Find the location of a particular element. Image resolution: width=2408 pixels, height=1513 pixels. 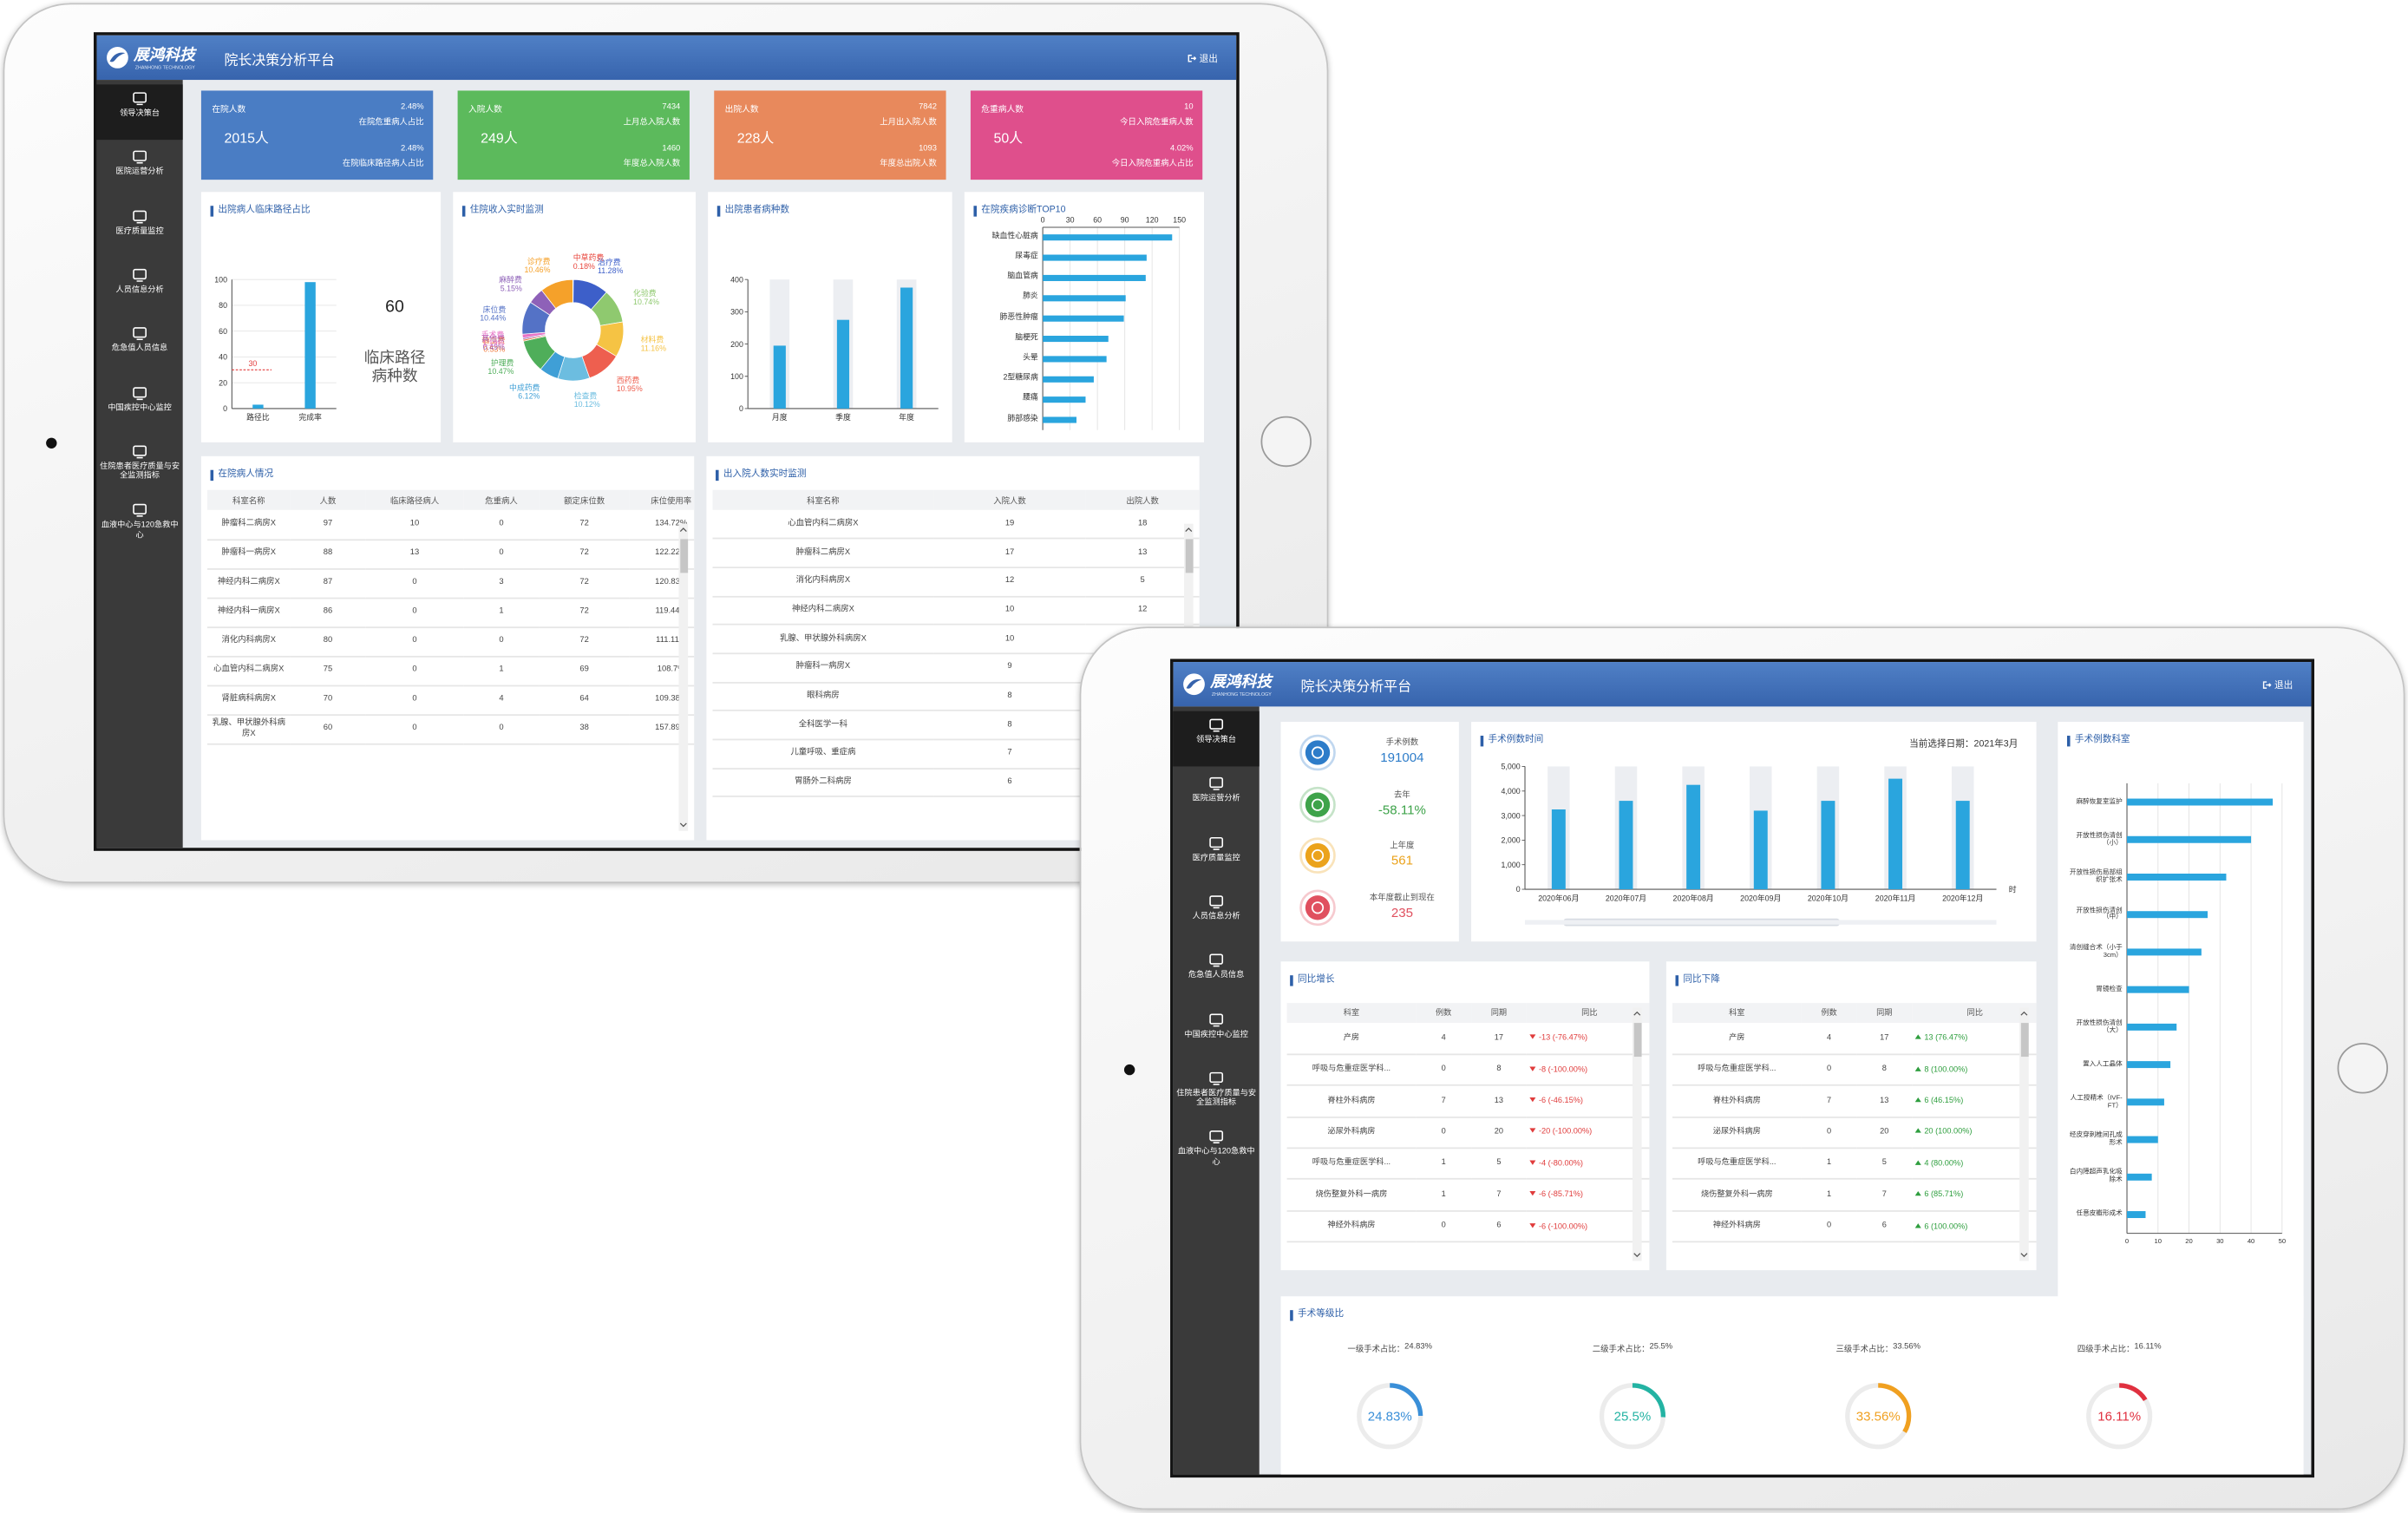

change-cell: -20 (-100.00%) is located at coordinates (1588, 1132).